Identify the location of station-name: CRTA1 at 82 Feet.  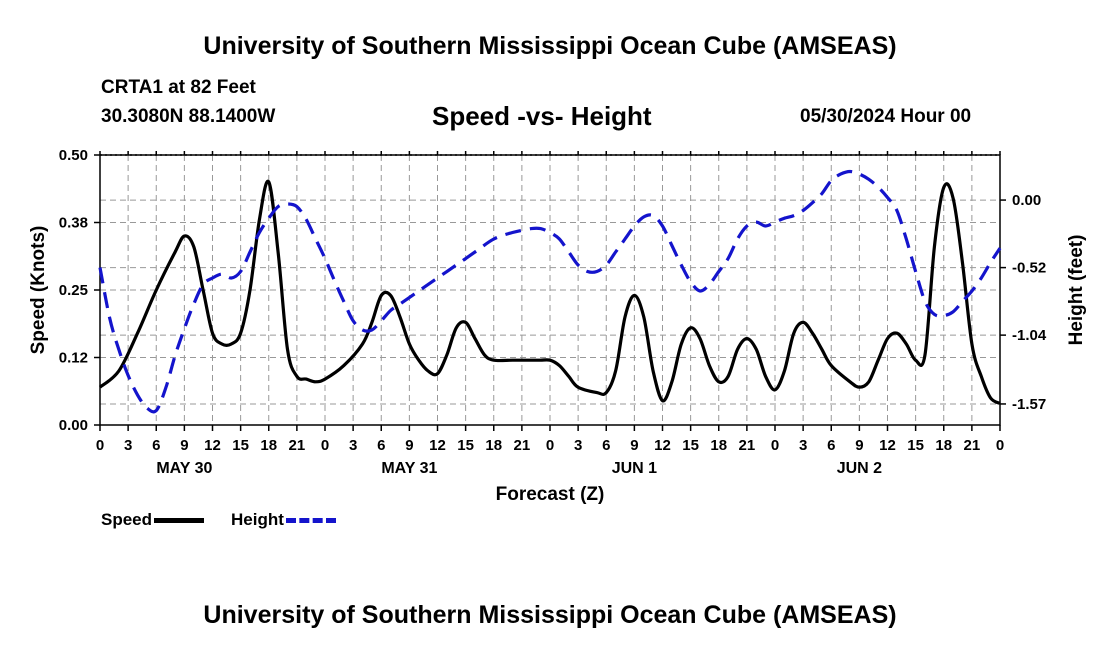
(178, 87).